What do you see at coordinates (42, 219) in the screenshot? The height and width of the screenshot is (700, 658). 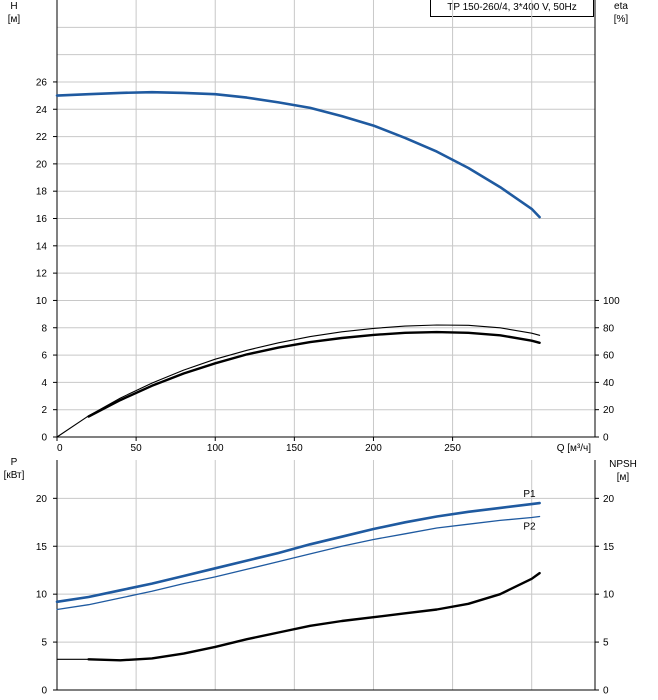 I see `tick-label-y-left: 16` at bounding box center [42, 219].